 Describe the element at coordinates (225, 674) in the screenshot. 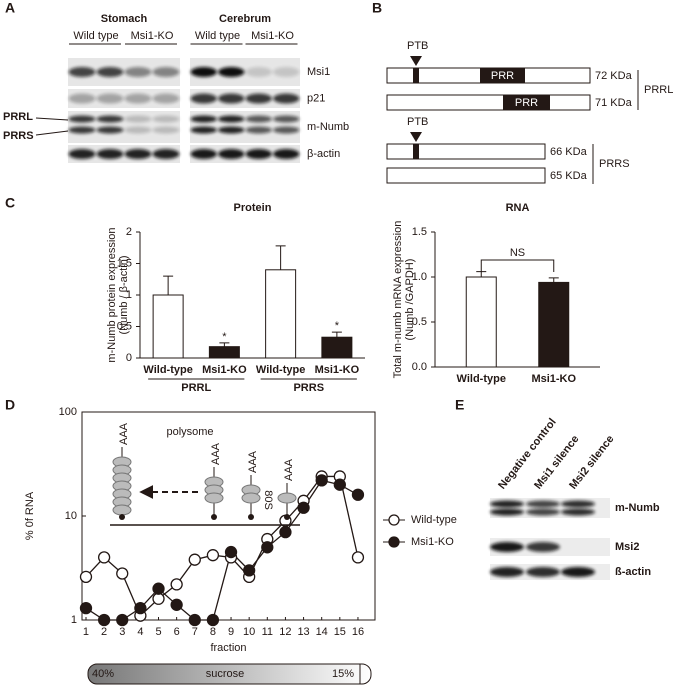

I see `gradient-label: sucrose` at that location.